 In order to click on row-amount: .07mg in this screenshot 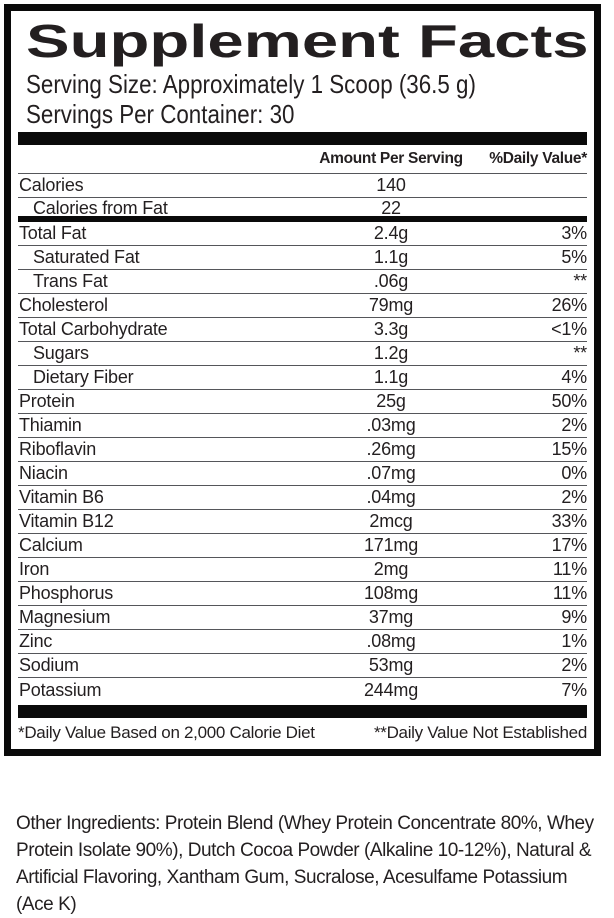, I will do `click(391, 473)`.